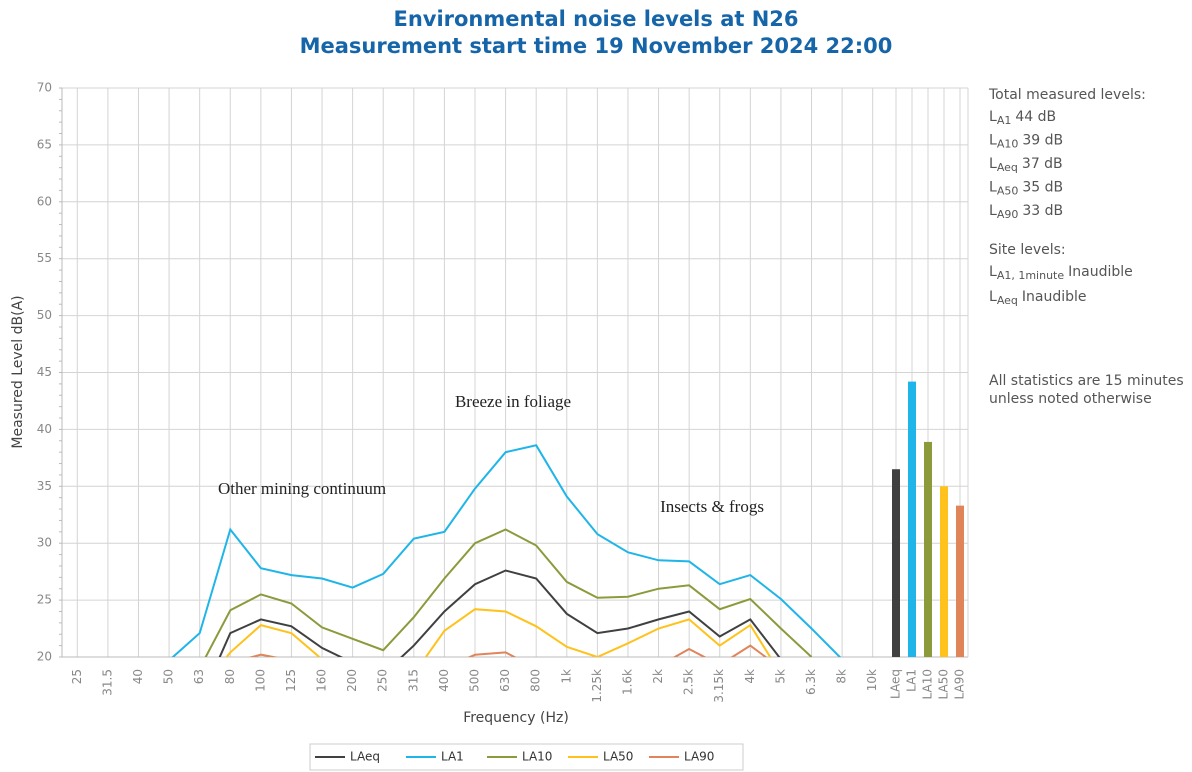  Describe the element at coordinates (719, 686) in the screenshot. I see `x-tick-label: 3.15k` at that location.